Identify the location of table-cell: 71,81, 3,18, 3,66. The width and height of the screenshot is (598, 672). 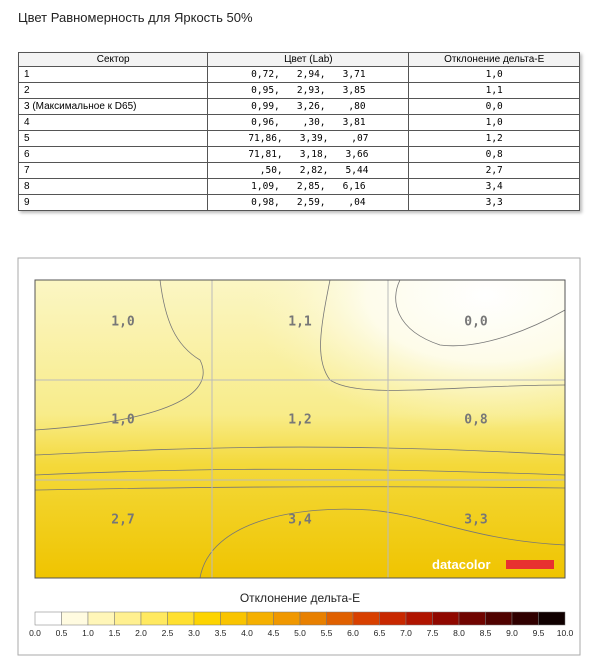
(308, 154).